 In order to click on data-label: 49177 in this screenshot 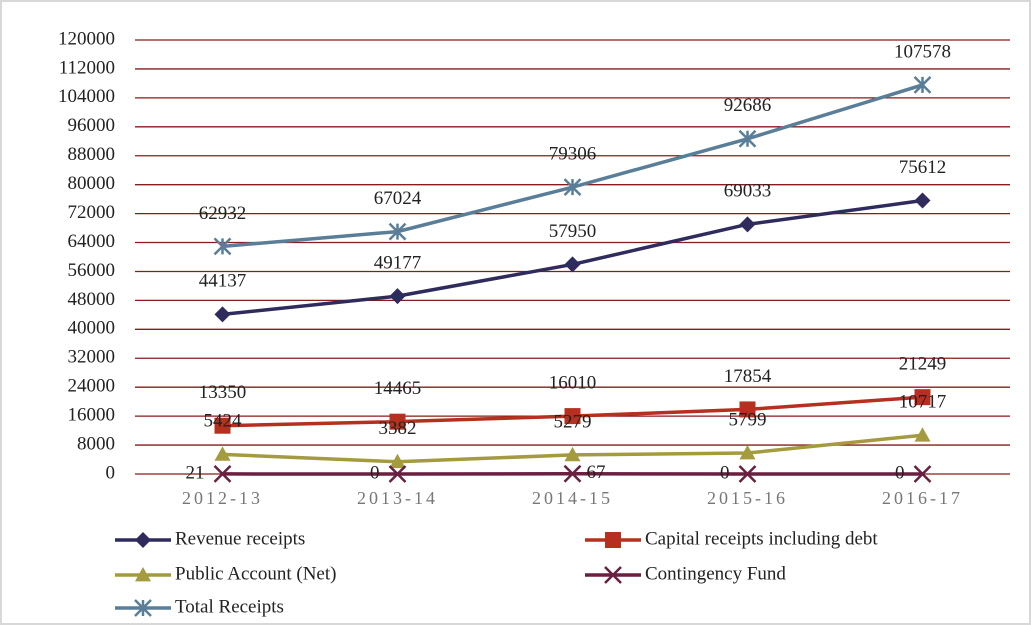, I will do `click(398, 263)`.